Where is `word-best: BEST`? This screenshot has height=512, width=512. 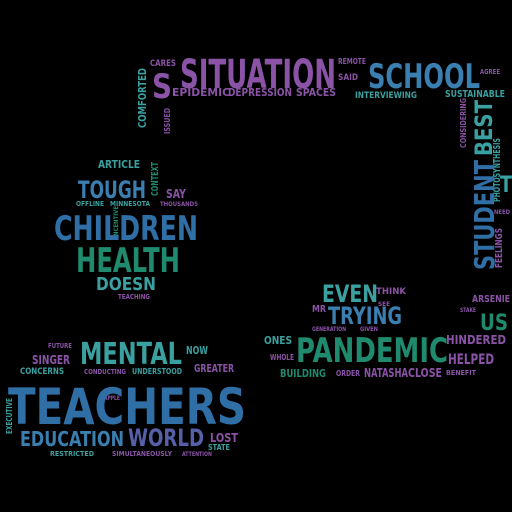 word-best: BEST is located at coordinates (484, 127).